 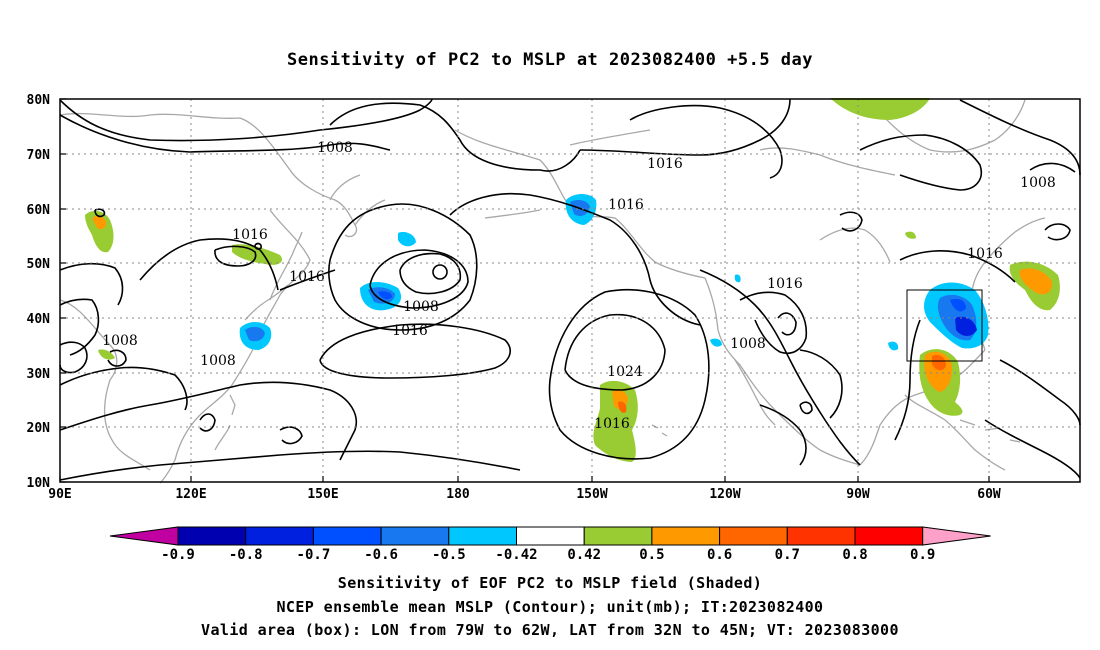 What do you see at coordinates (944, 325) in the screenshot?
I see `valid-area-box` at bounding box center [944, 325].